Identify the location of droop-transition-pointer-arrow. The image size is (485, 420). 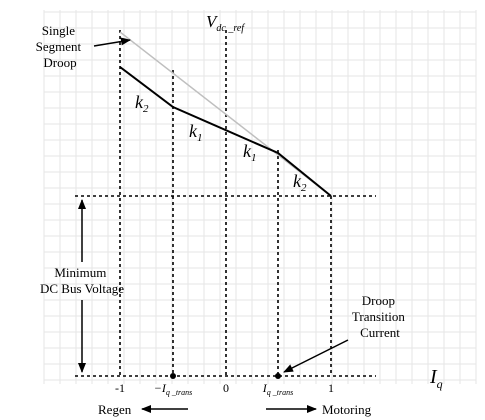
(316, 356).